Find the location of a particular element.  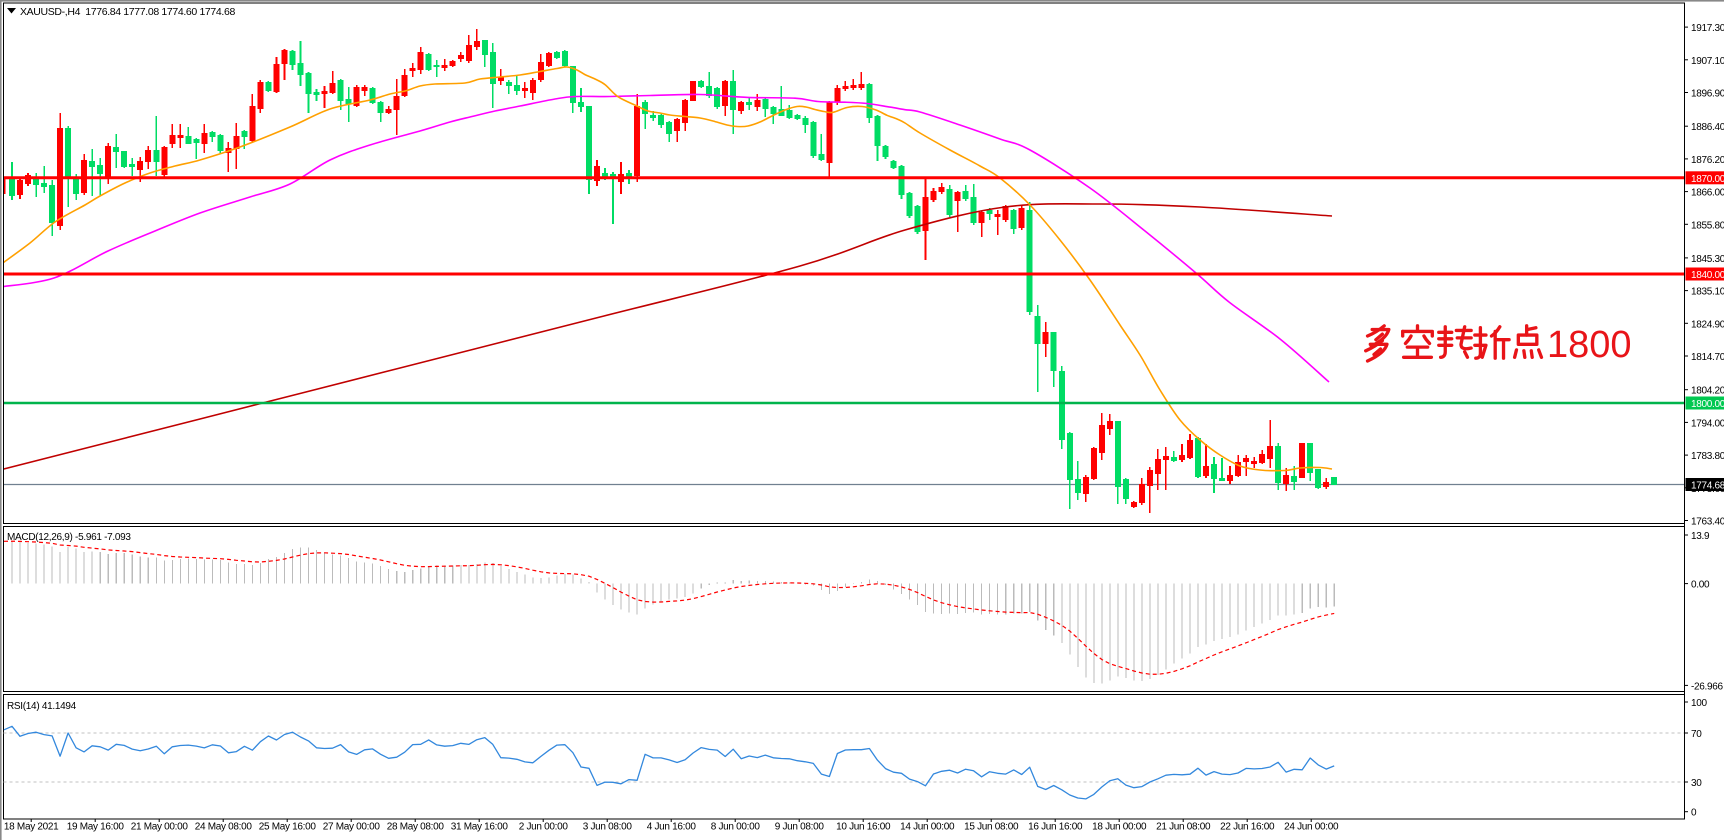

svg-text: 19 May 16:00 is located at coordinates (96, 827).